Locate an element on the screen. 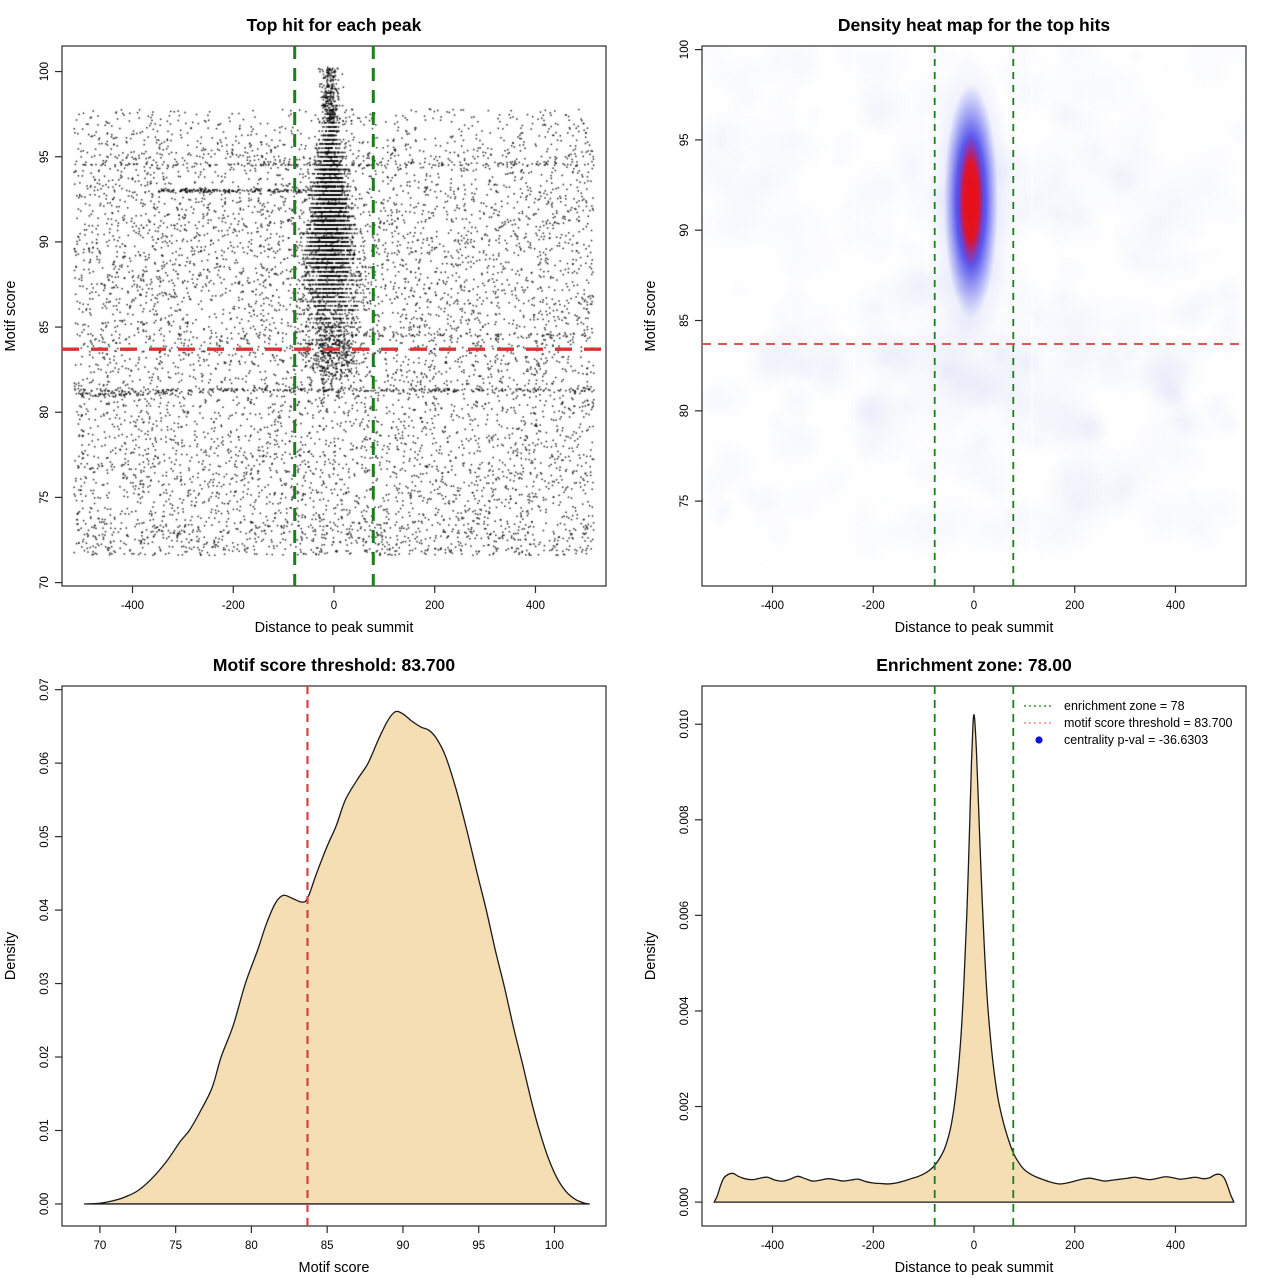 The image size is (1280, 1280). y-tick-label: 0.07 is located at coordinates (45, 689).